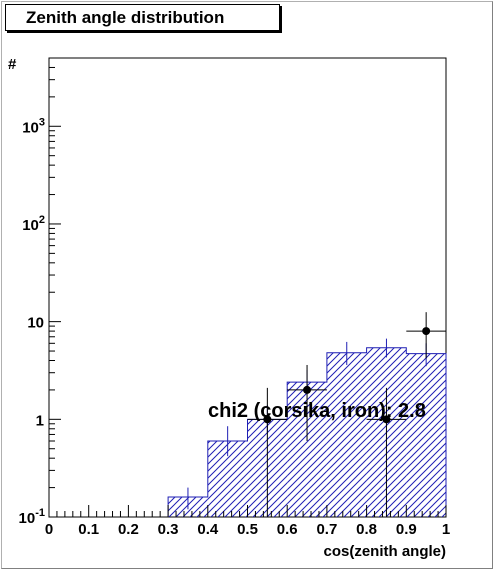 Image resolution: width=496 pixels, height=572 pixels. I want to click on y-tick-label: 10⁻¹, so click(32, 517).